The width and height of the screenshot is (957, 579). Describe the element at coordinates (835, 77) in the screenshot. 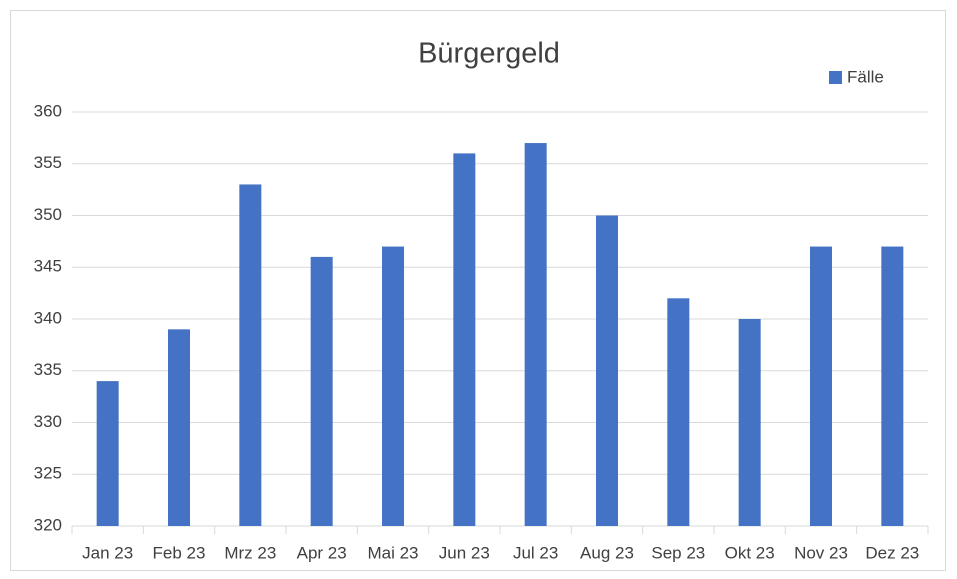

I see `legend-swatch` at that location.